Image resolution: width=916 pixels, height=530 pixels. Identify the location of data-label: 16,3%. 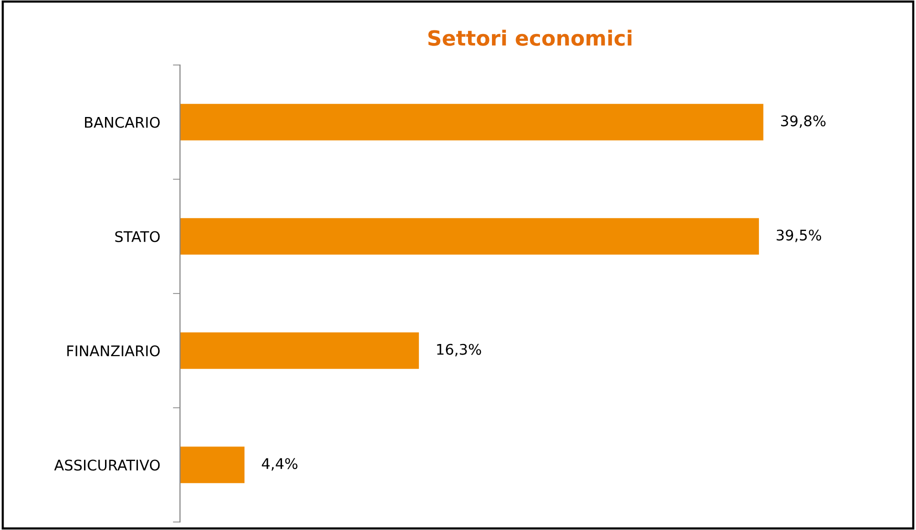
(459, 350).